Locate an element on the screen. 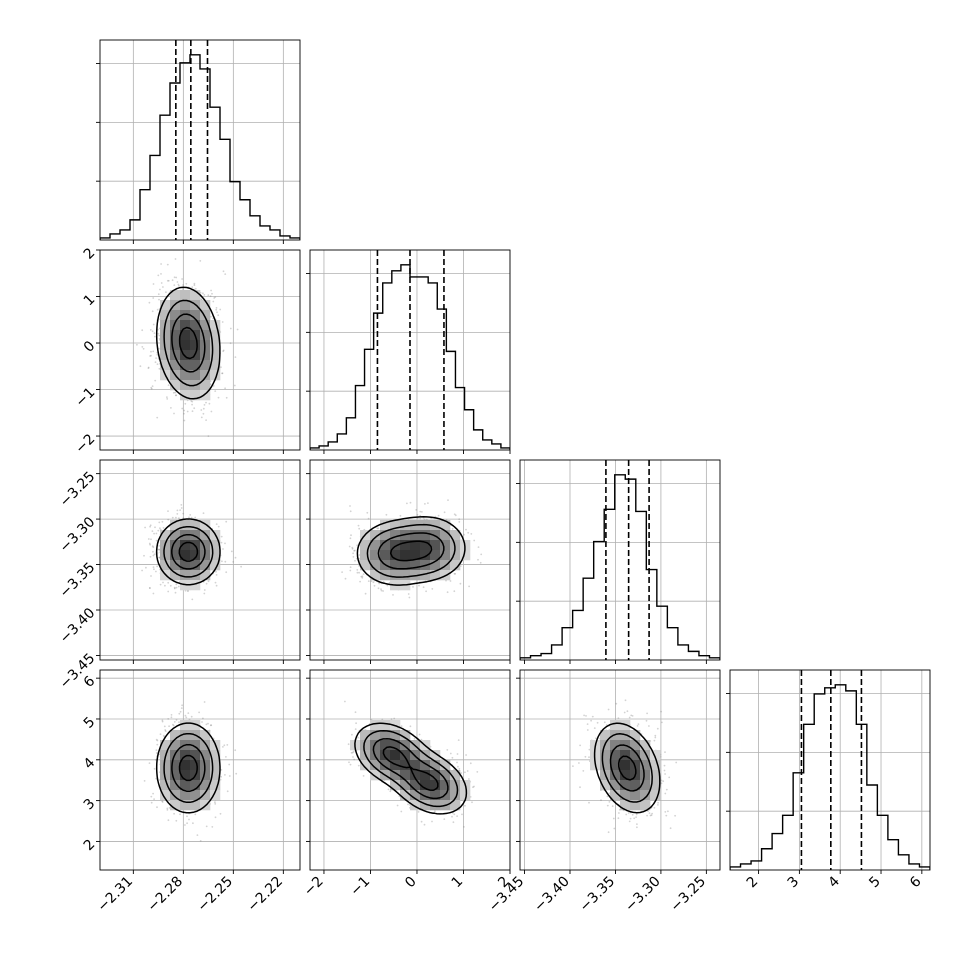 This screenshot has height=970, width=970. x-tick-label: −3.35 is located at coordinates (598, 895).